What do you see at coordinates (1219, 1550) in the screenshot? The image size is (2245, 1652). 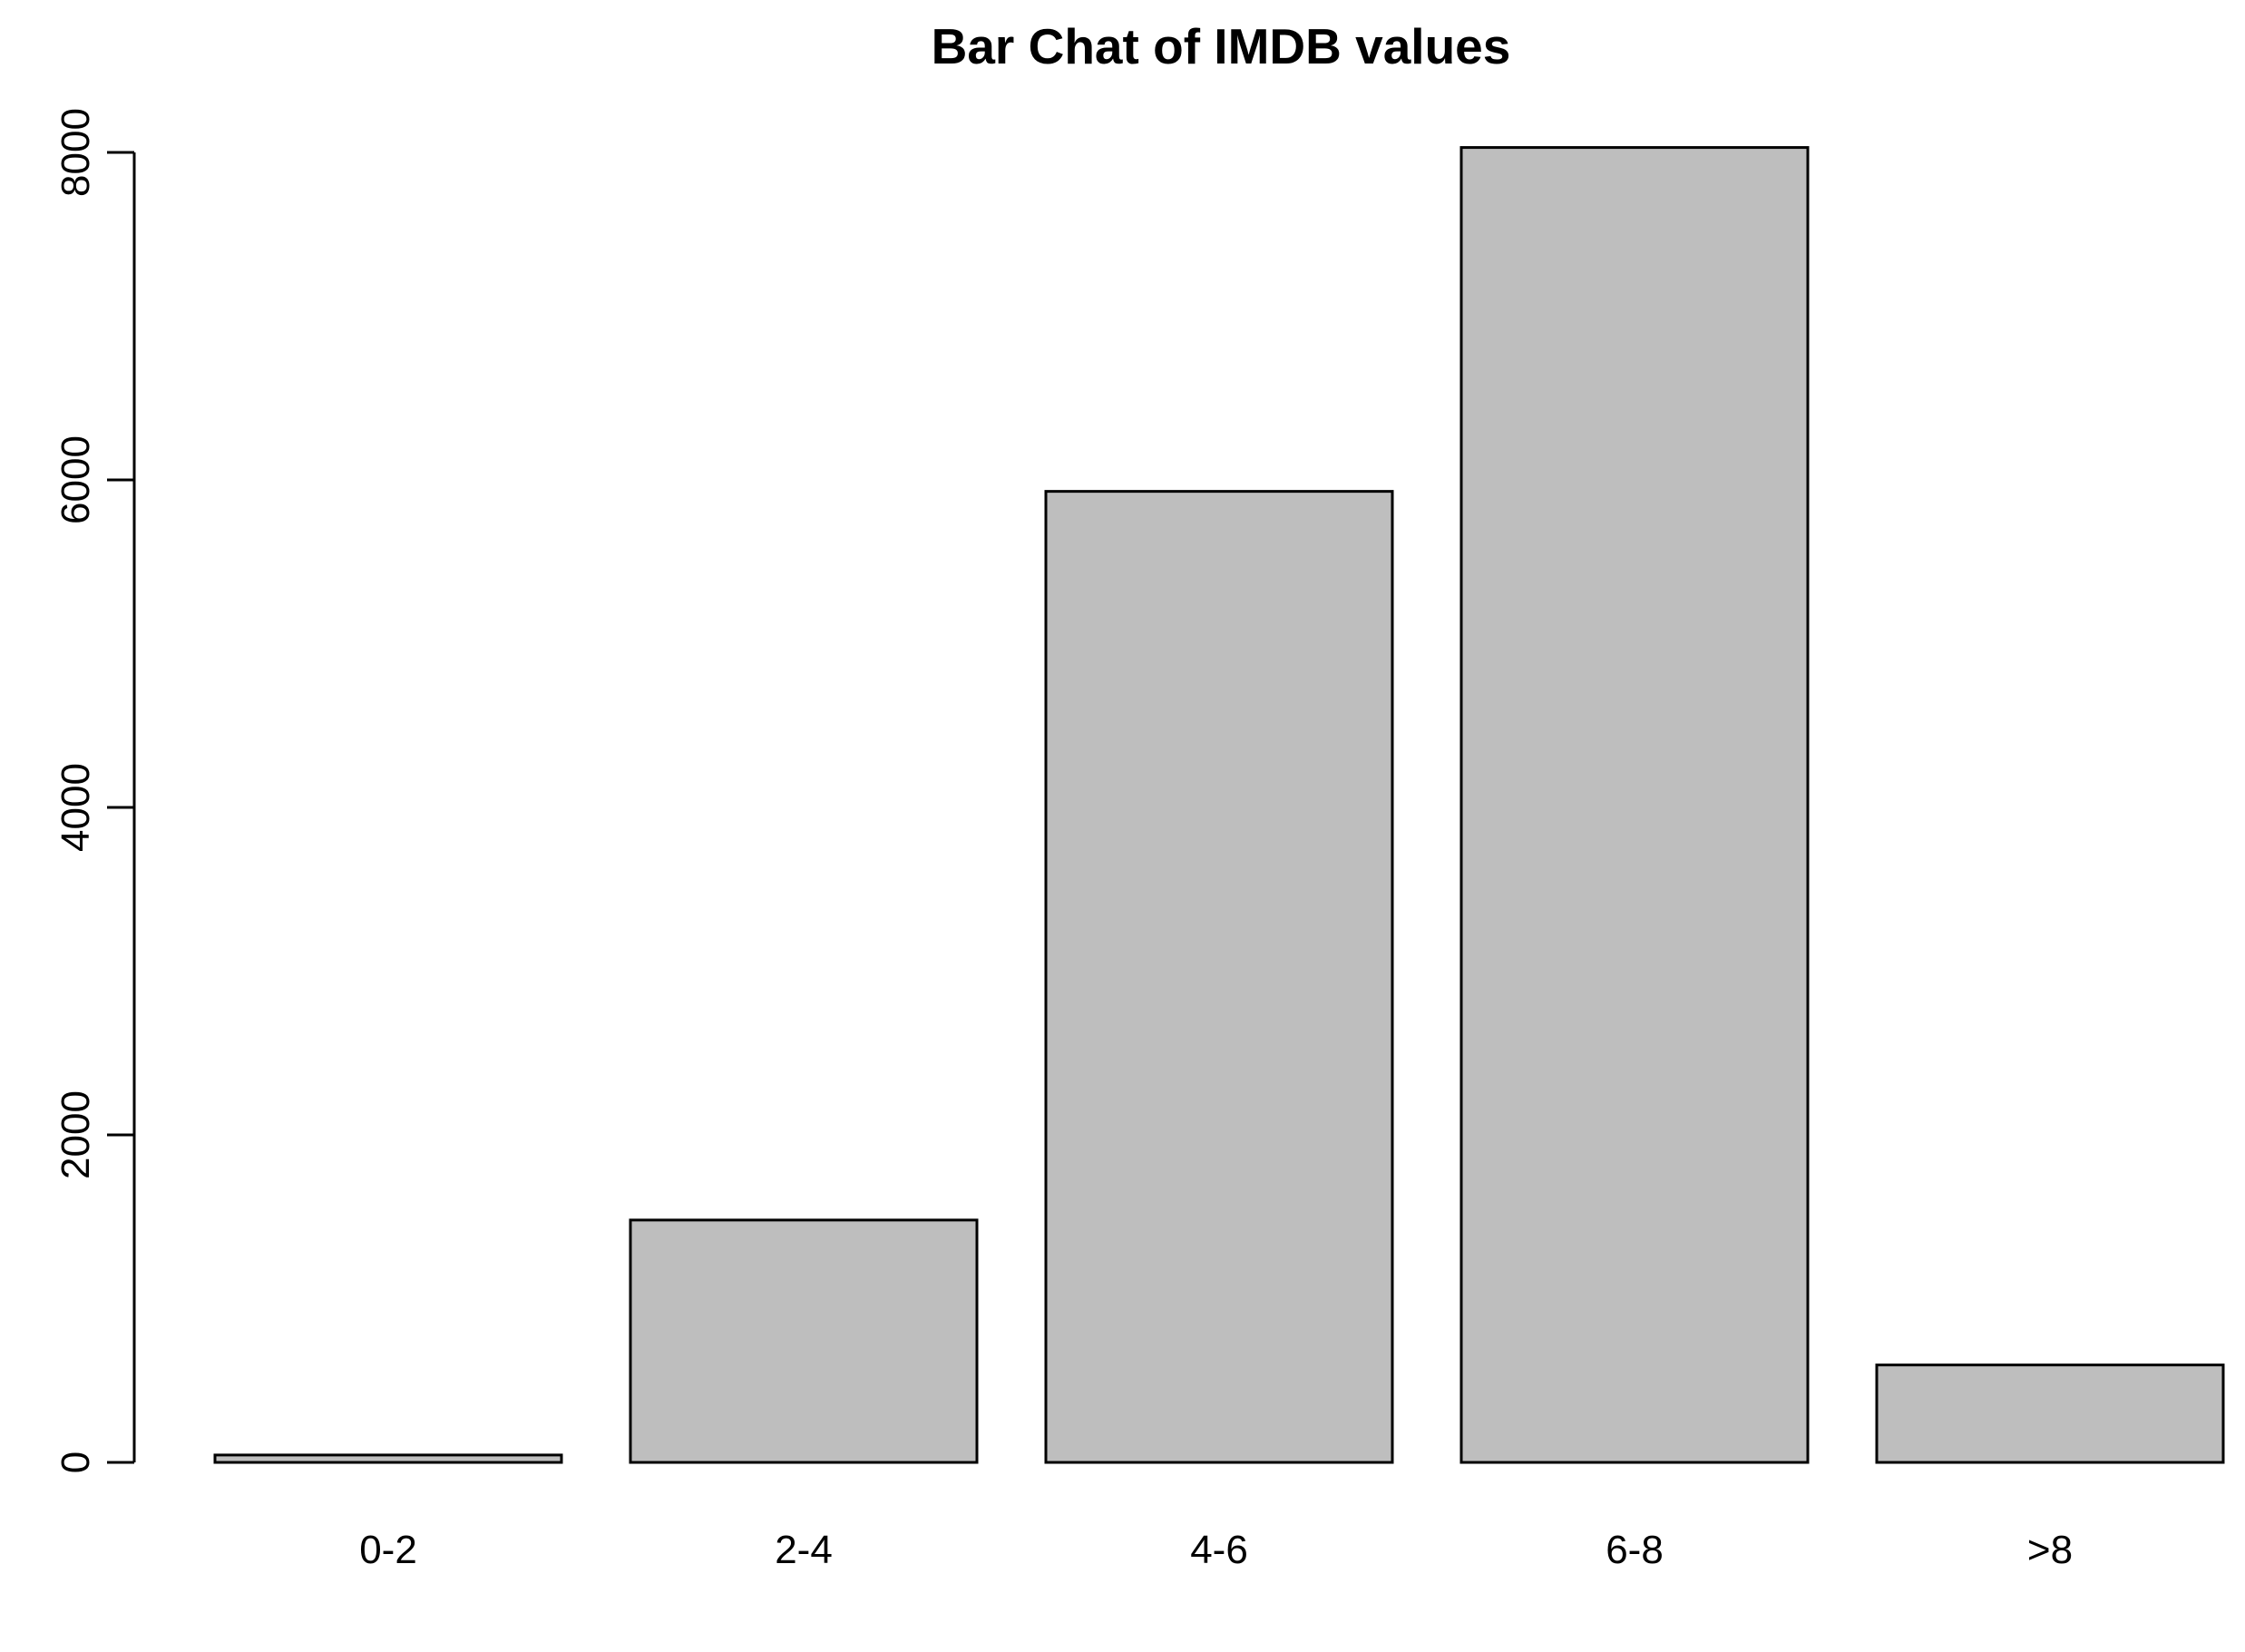 I see `x-tick-label: 4-6` at bounding box center [1219, 1550].